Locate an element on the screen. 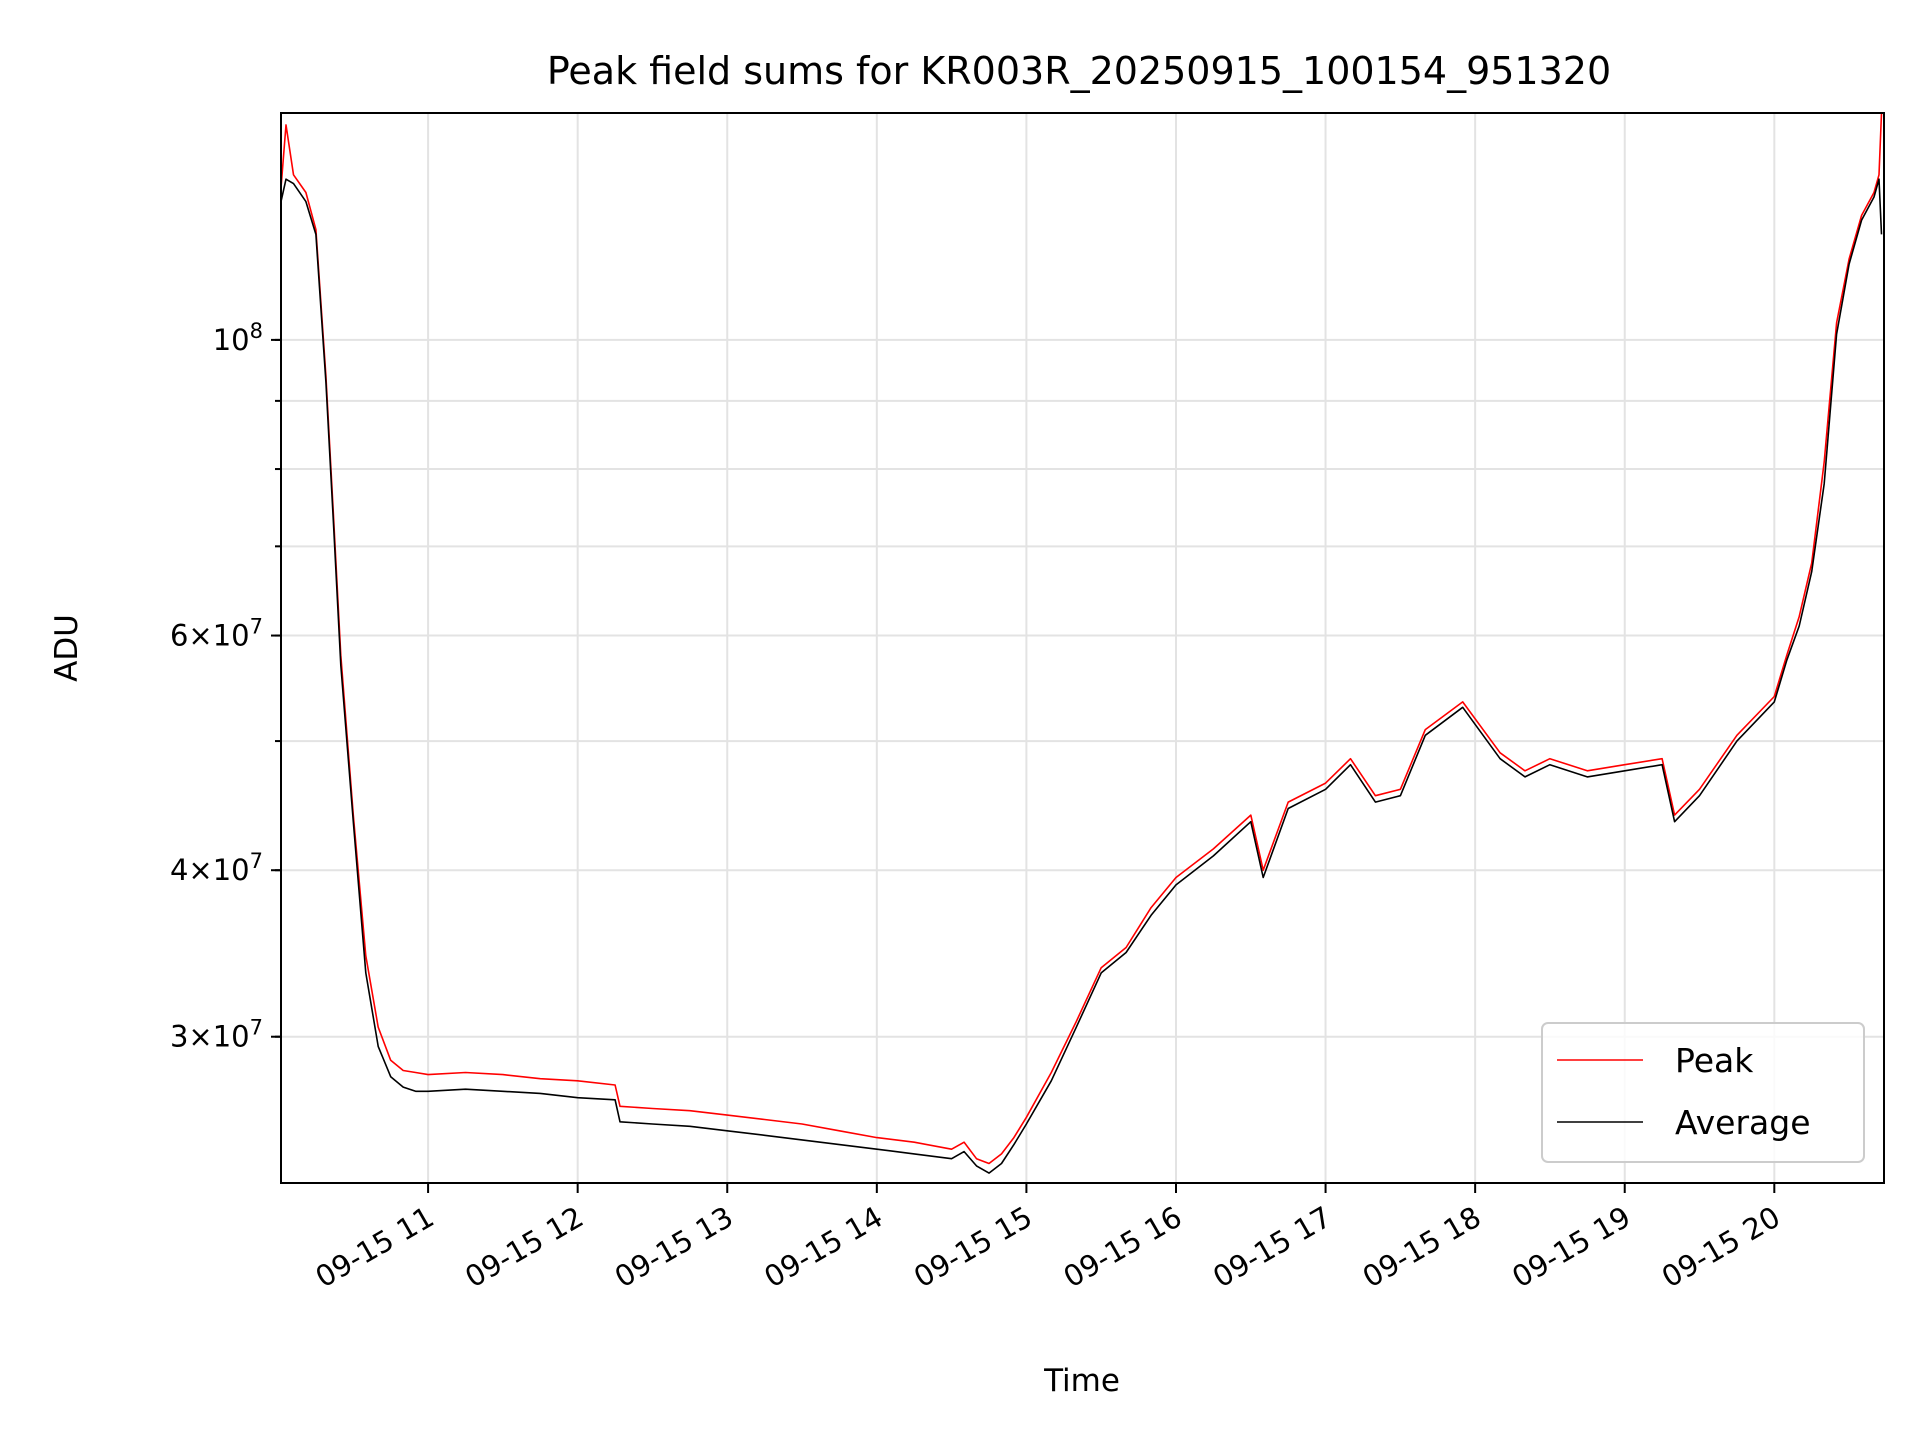 The width and height of the screenshot is (1920, 1440). legend-label-average: Average is located at coordinates (1743, 1122).